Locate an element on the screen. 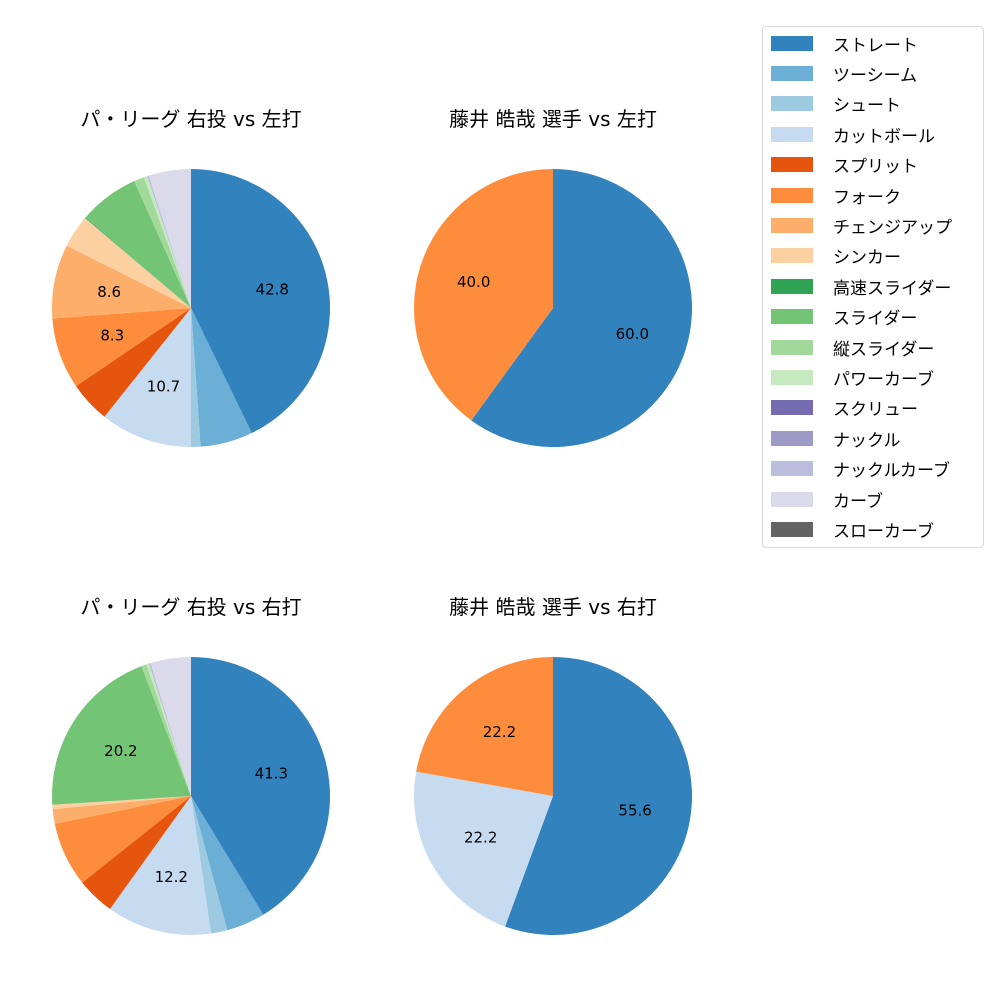 The width and height of the screenshot is (1000, 1000). legend-label: 縦スライダー is located at coordinates (884, 349).